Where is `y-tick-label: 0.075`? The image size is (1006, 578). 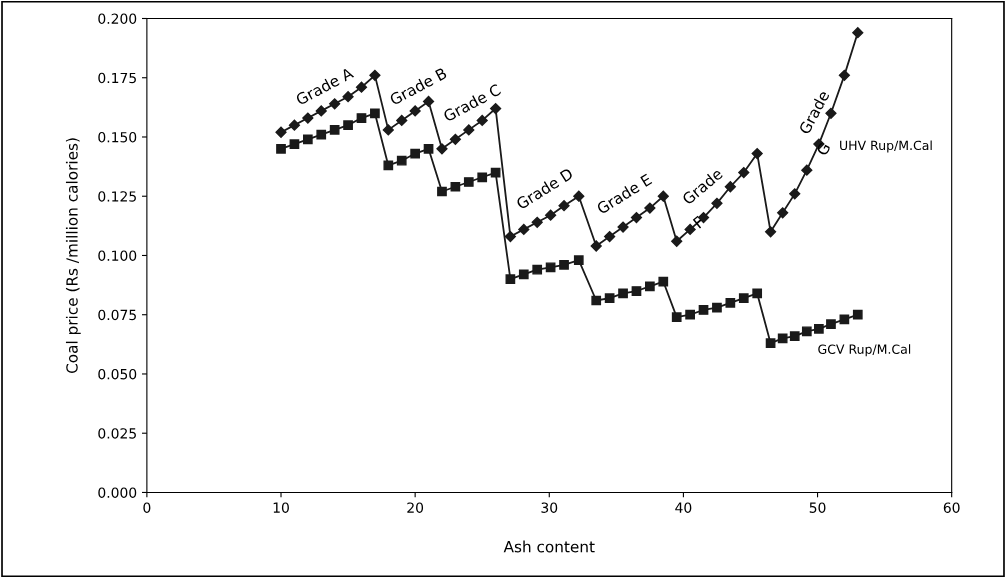
y-tick-label: 0.075 is located at coordinates (117, 315).